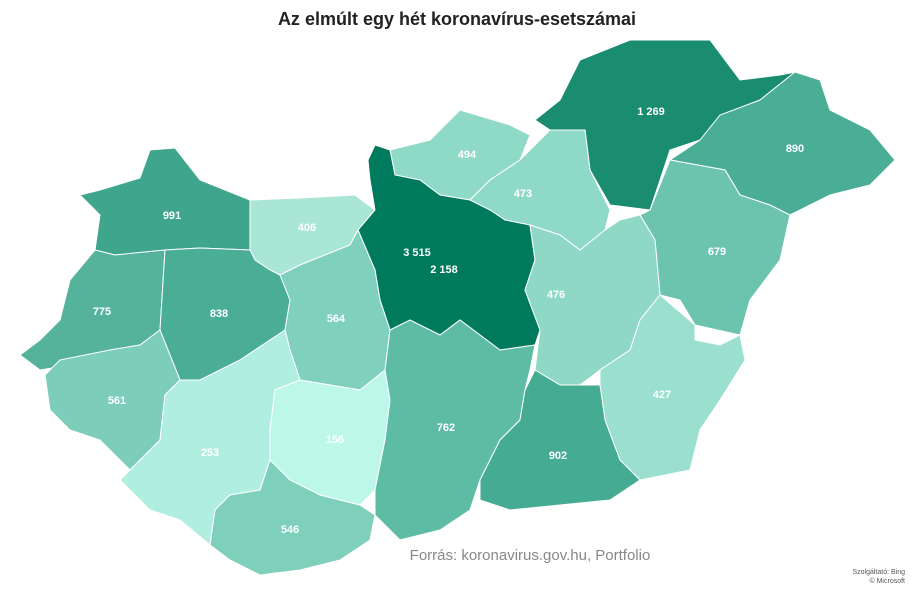  Describe the element at coordinates (558, 456) in the screenshot. I see `value-label: 902` at that location.